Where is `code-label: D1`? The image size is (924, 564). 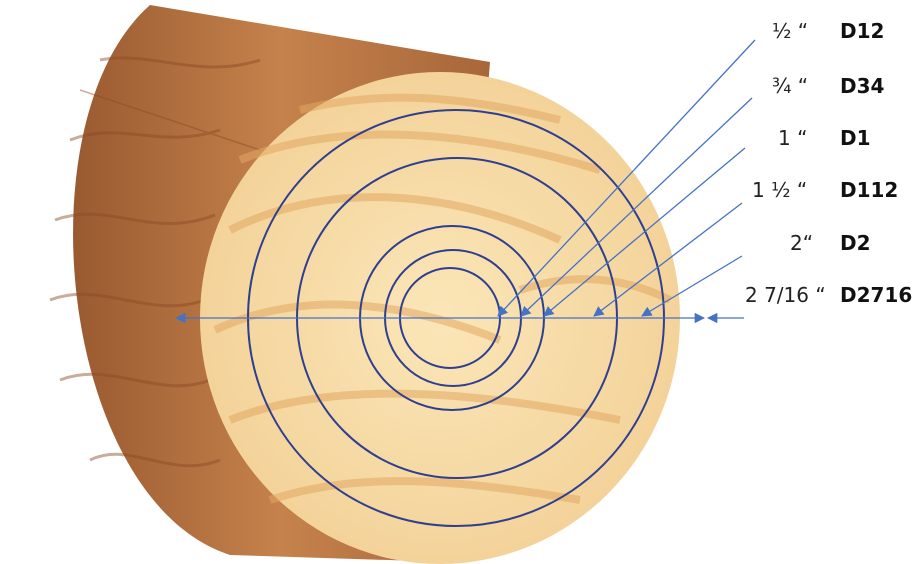 code-label: D1 is located at coordinates (855, 138).